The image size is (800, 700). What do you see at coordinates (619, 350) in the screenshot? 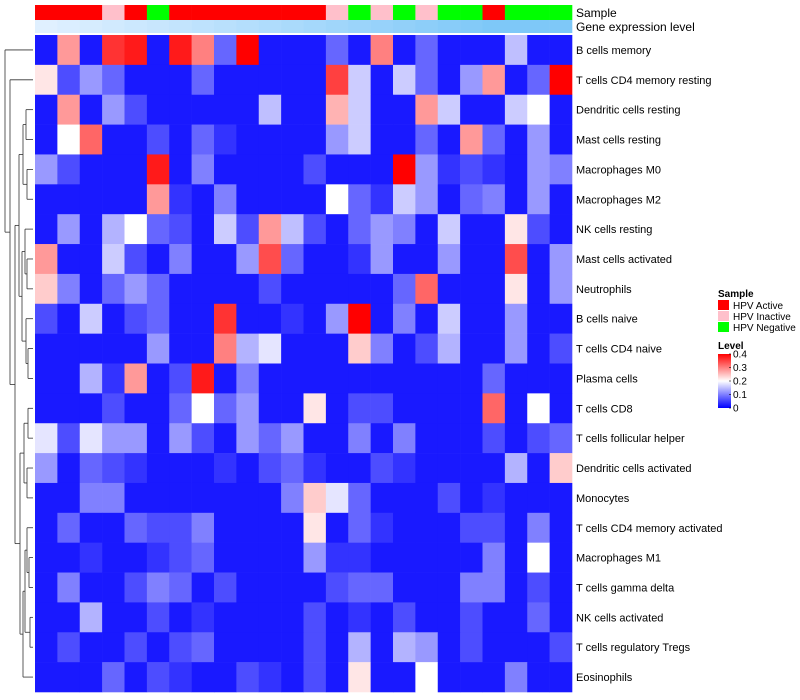
I see `row-label: T cells CD4 naive` at bounding box center [619, 350].